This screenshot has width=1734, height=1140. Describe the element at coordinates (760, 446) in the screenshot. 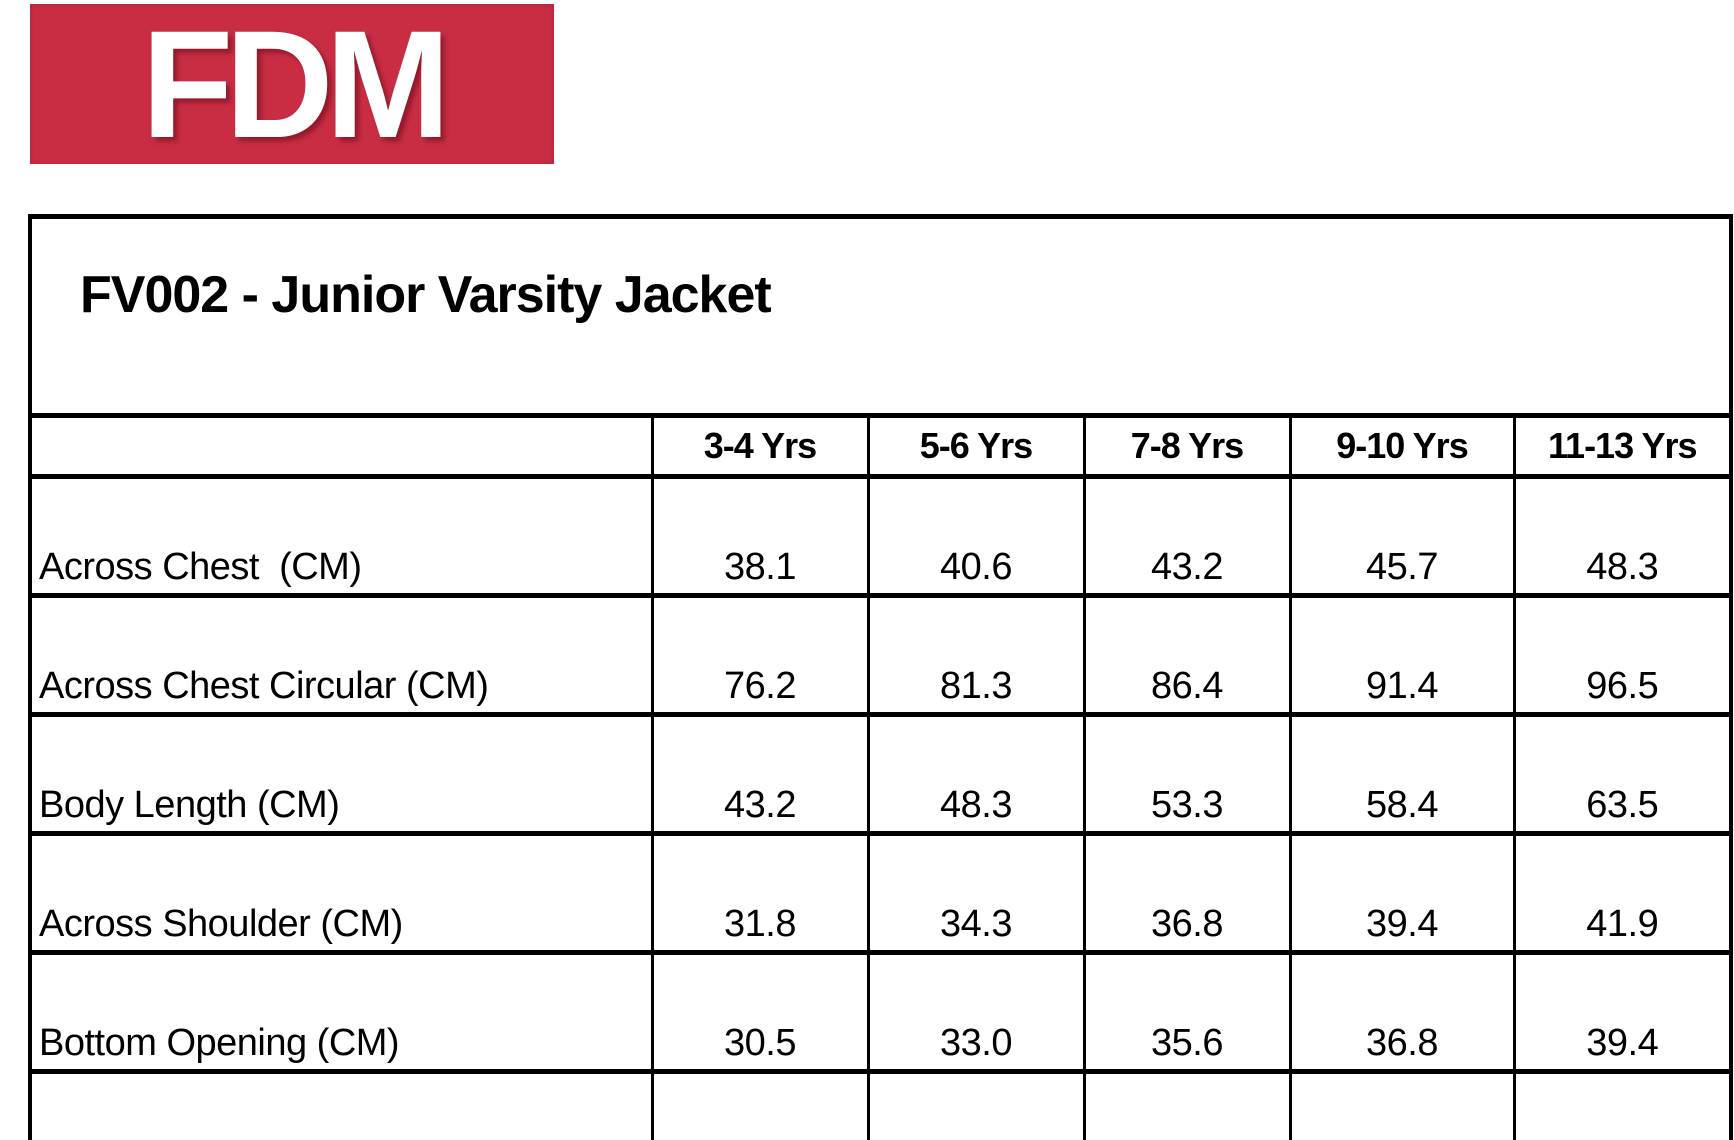

I see `size-header-3-4-yrs: 3-4 Yrs` at that location.